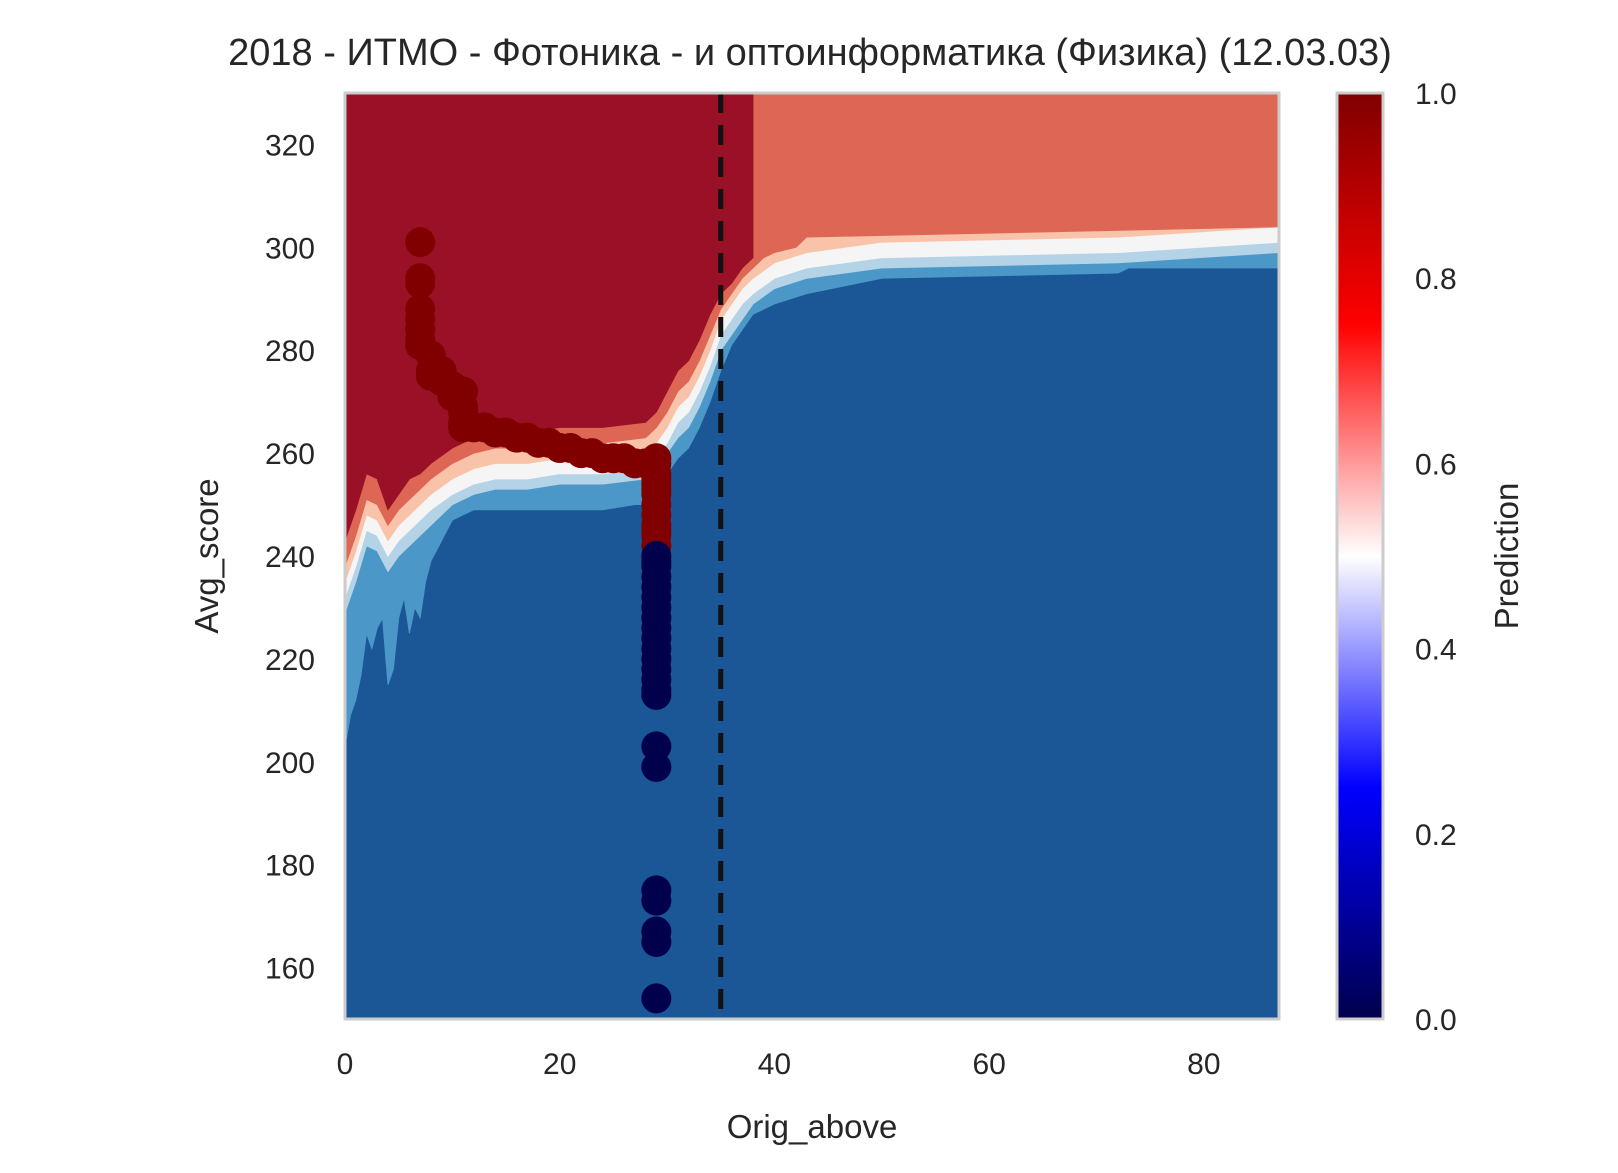 This screenshot has height=1173, width=1618. I want to click on colorbar-frame, so click(1360, 556).